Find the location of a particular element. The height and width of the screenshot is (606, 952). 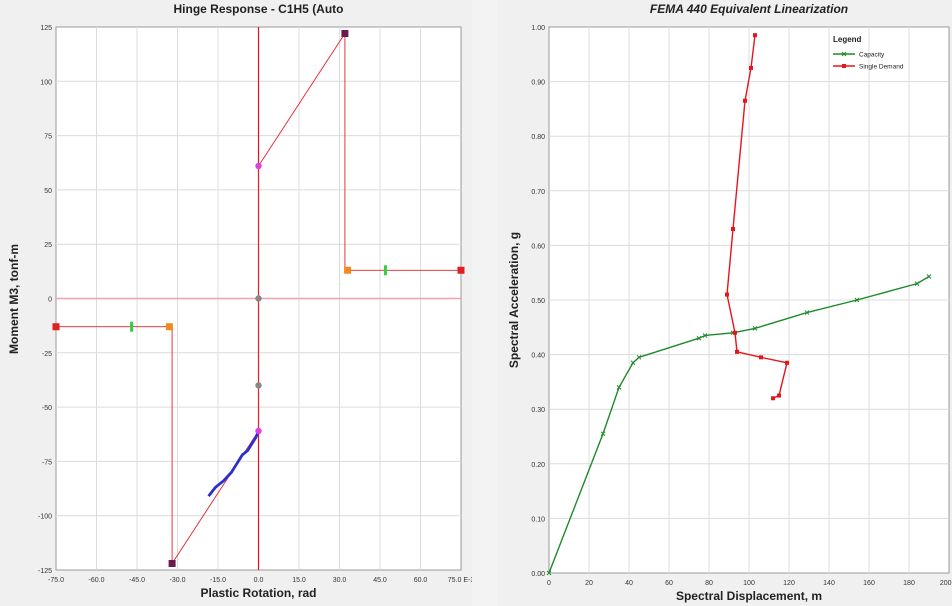

x-tick-label: 200 E is located at coordinates (946, 583).